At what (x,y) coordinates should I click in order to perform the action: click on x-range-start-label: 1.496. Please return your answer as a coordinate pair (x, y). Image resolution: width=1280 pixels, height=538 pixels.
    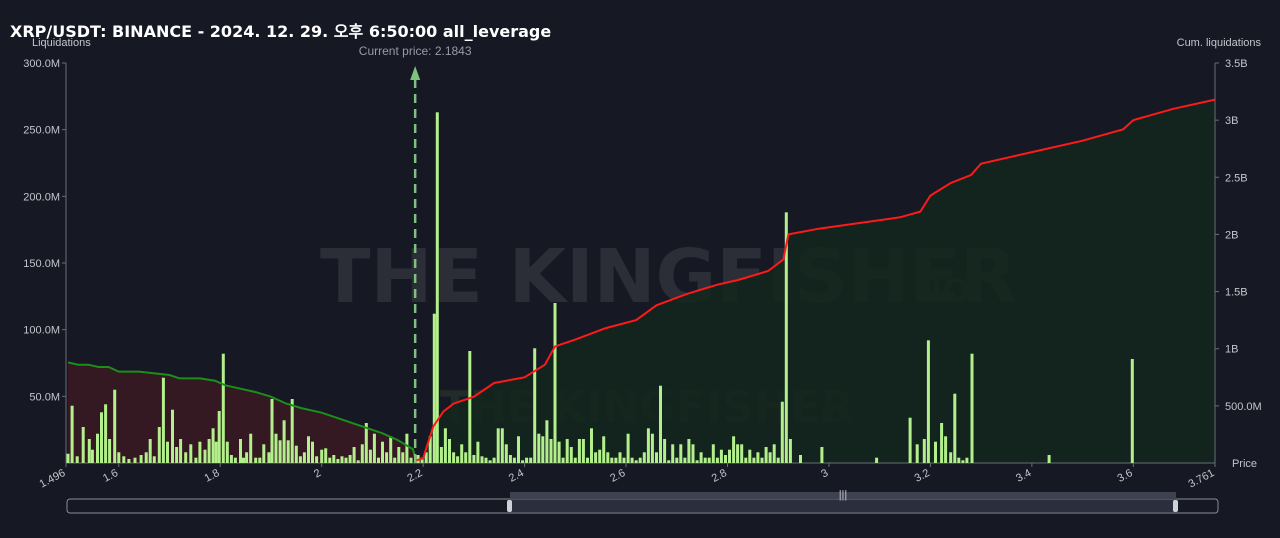
    Looking at the image, I should click on (52, 479).